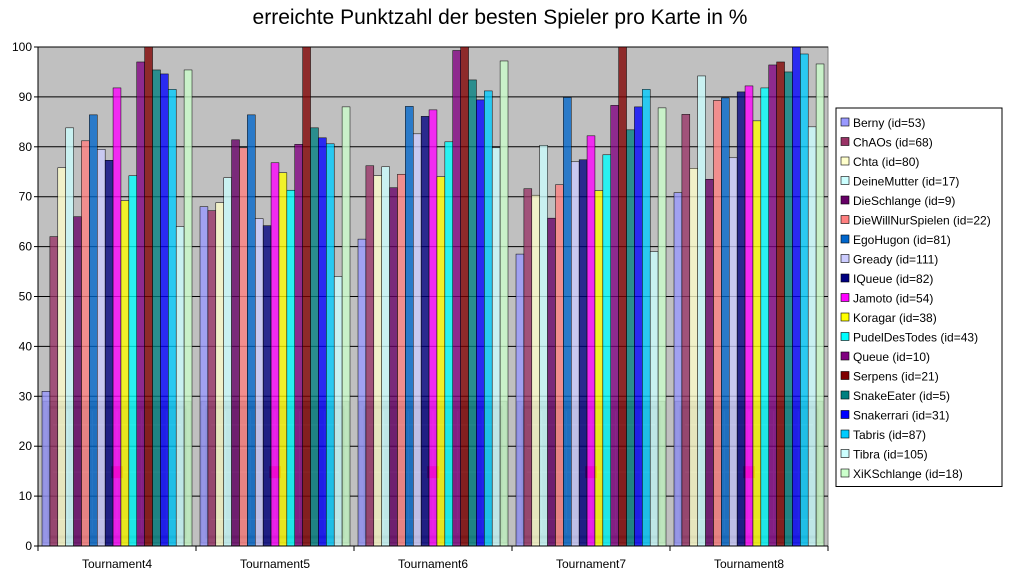 The width and height of the screenshot is (1024, 573). Describe the element at coordinates (895, 260) in the screenshot. I see `legend-label: Gready (id=111)` at that location.